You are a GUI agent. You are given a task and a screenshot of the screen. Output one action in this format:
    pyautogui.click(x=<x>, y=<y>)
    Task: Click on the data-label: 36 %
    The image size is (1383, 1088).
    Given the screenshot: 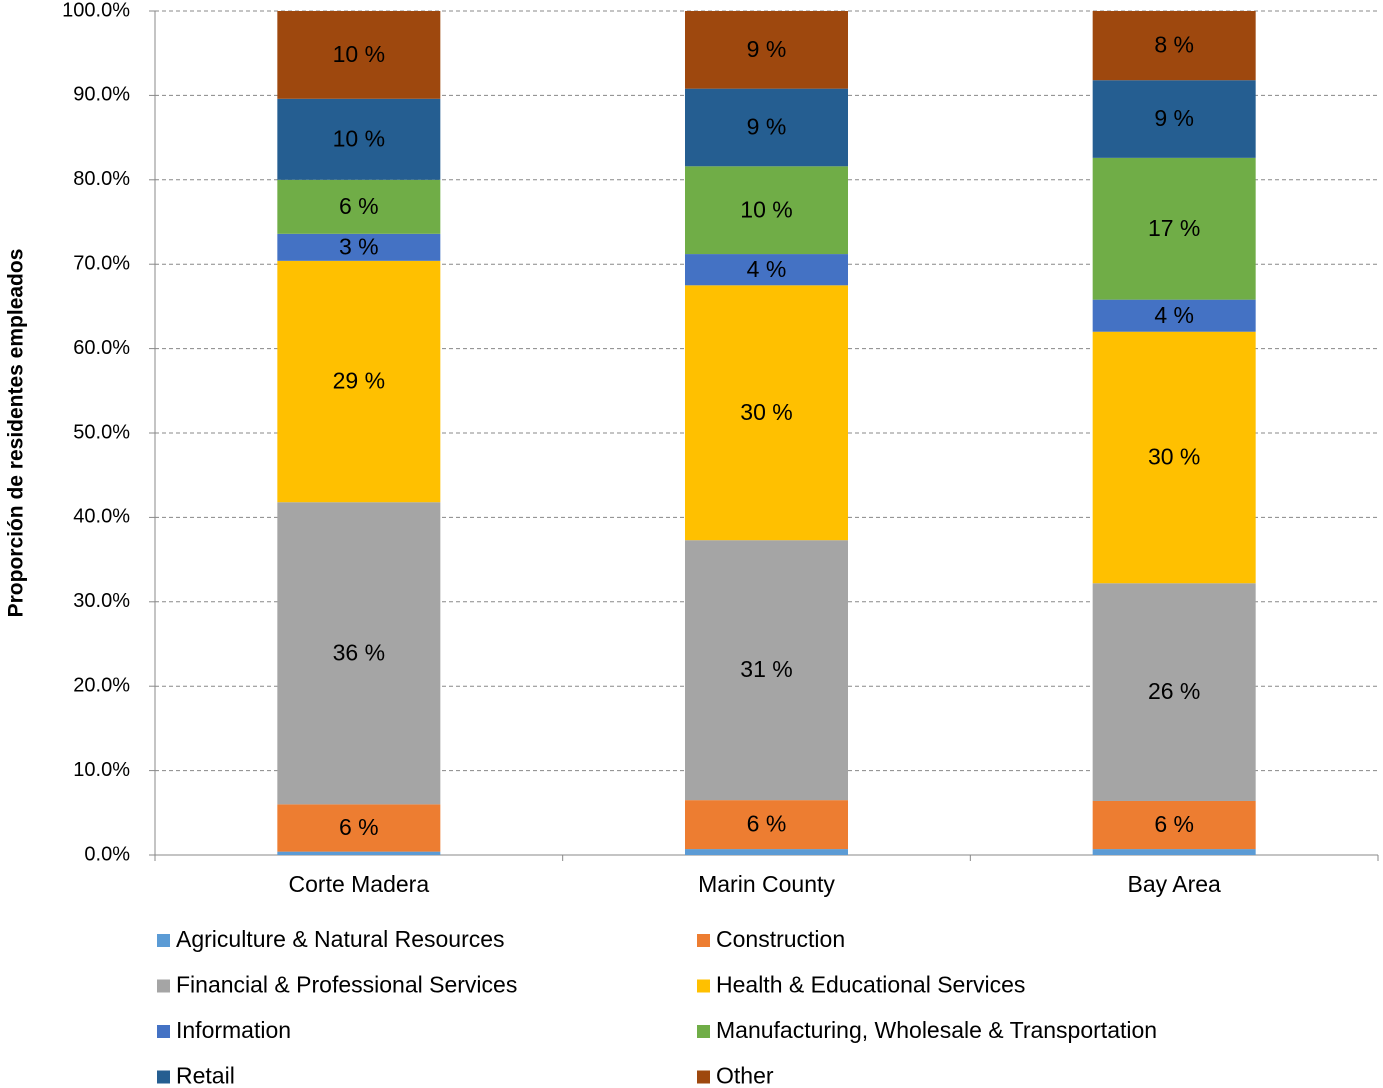 What is the action you would take?
    pyautogui.click(x=359, y=652)
    